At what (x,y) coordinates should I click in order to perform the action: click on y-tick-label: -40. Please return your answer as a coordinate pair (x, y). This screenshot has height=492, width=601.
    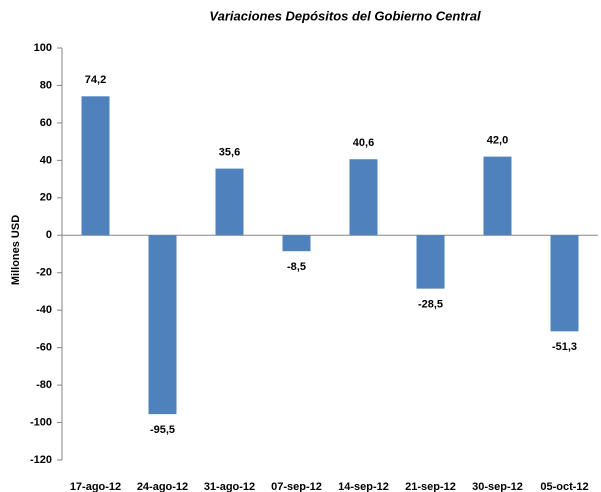
    Looking at the image, I should click on (44, 310).